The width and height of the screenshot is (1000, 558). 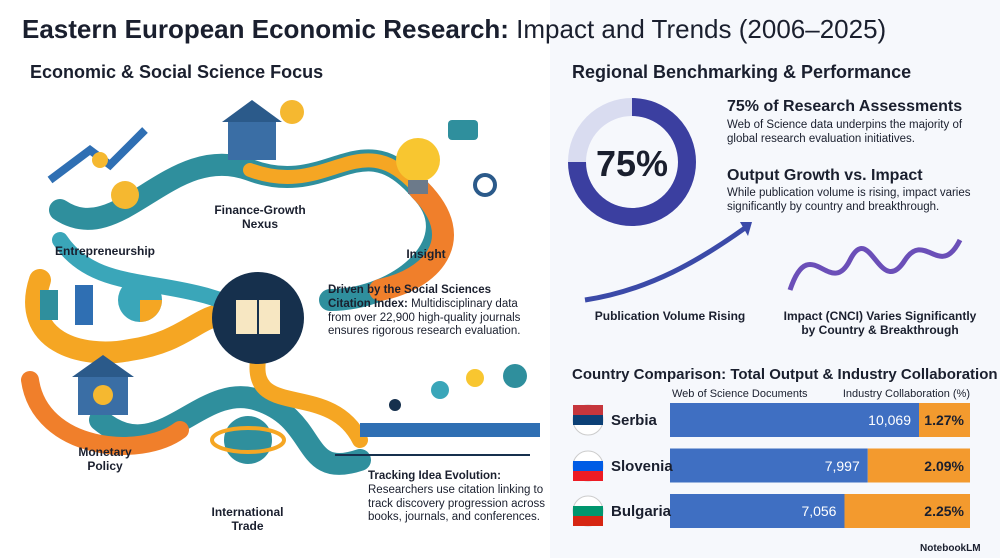 I want to click on documents-label: 10,069, so click(x=889, y=420).